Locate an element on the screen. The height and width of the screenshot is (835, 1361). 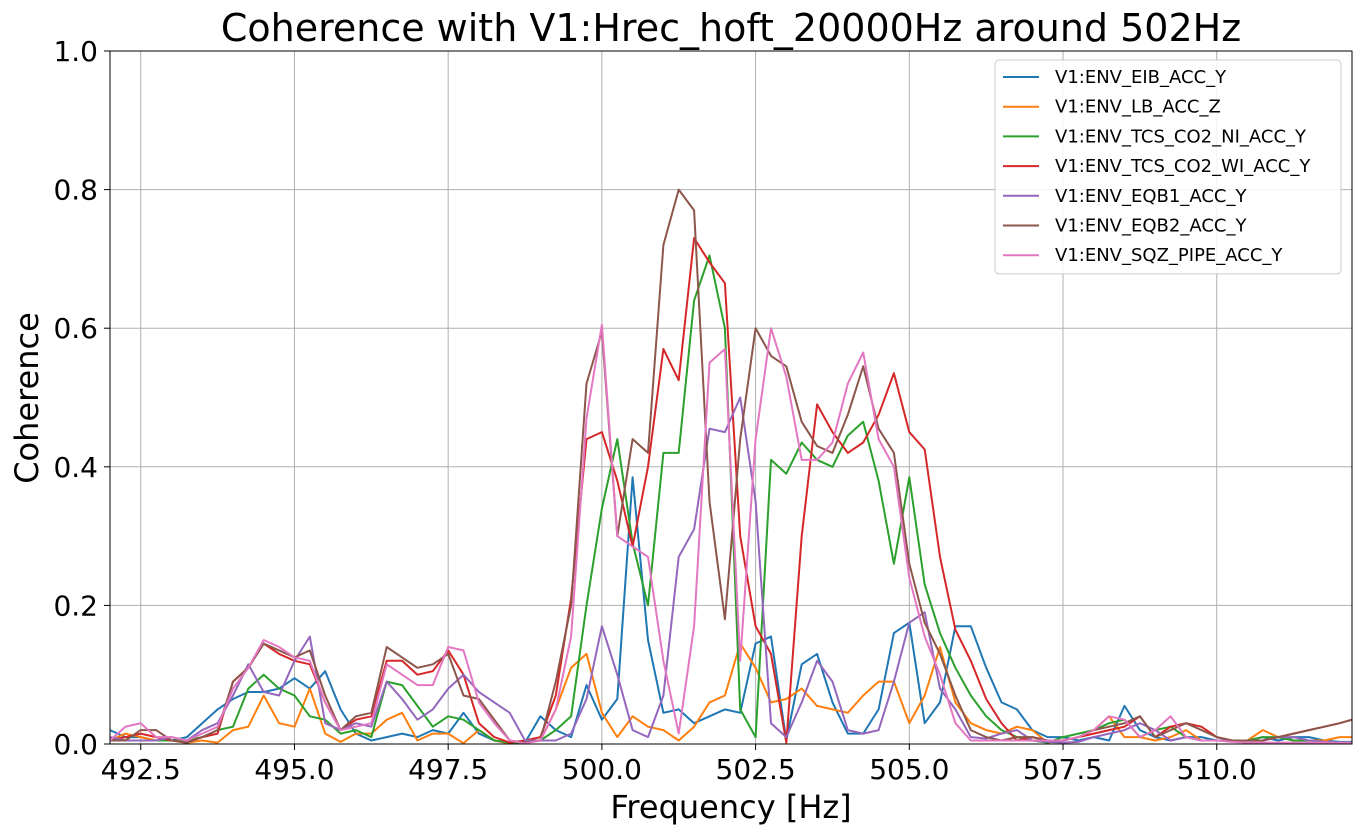
y-tick-label: 1.0 is located at coordinates (75, 51).